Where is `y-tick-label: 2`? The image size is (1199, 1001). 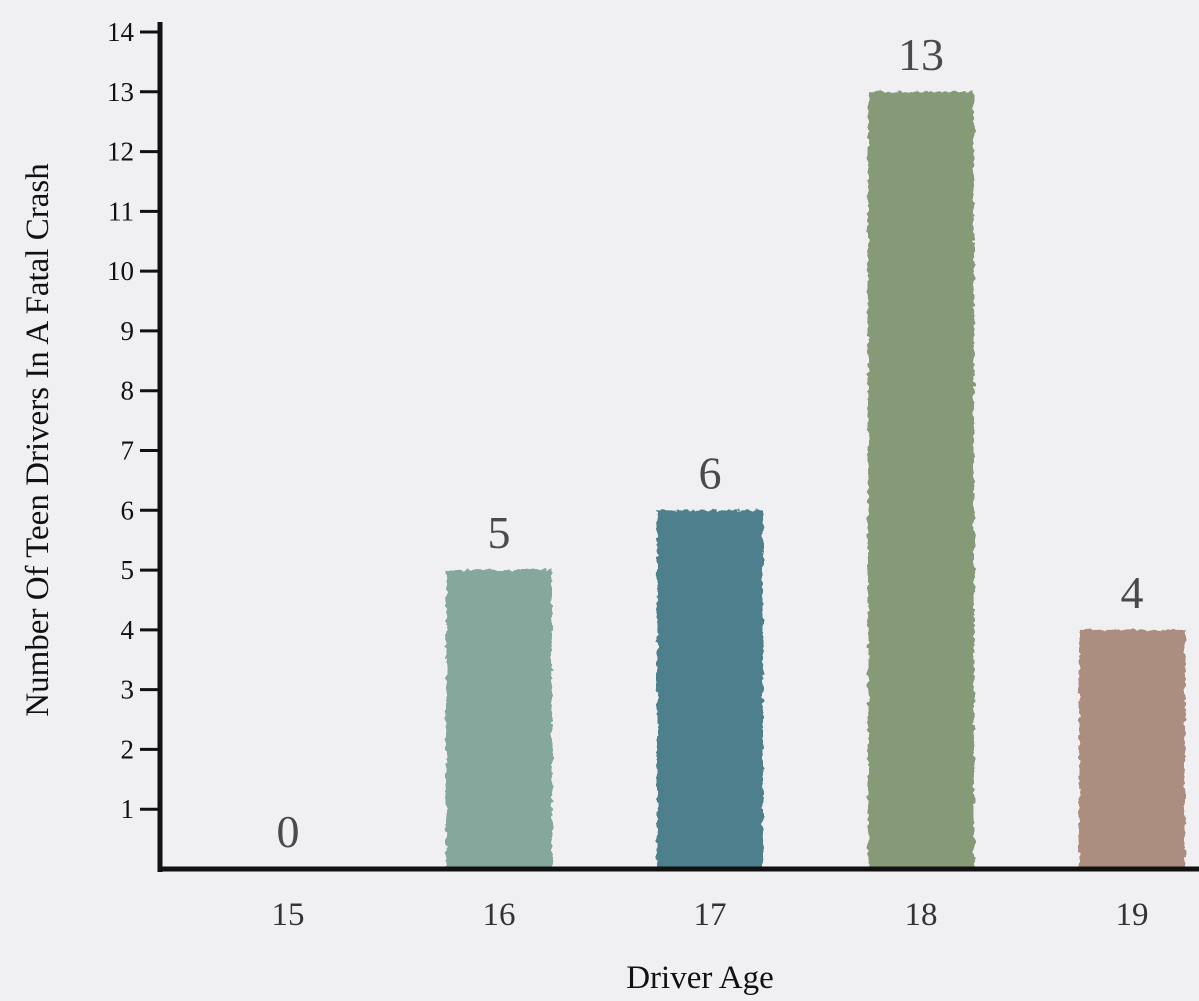
y-tick-label: 2 is located at coordinates (128, 749).